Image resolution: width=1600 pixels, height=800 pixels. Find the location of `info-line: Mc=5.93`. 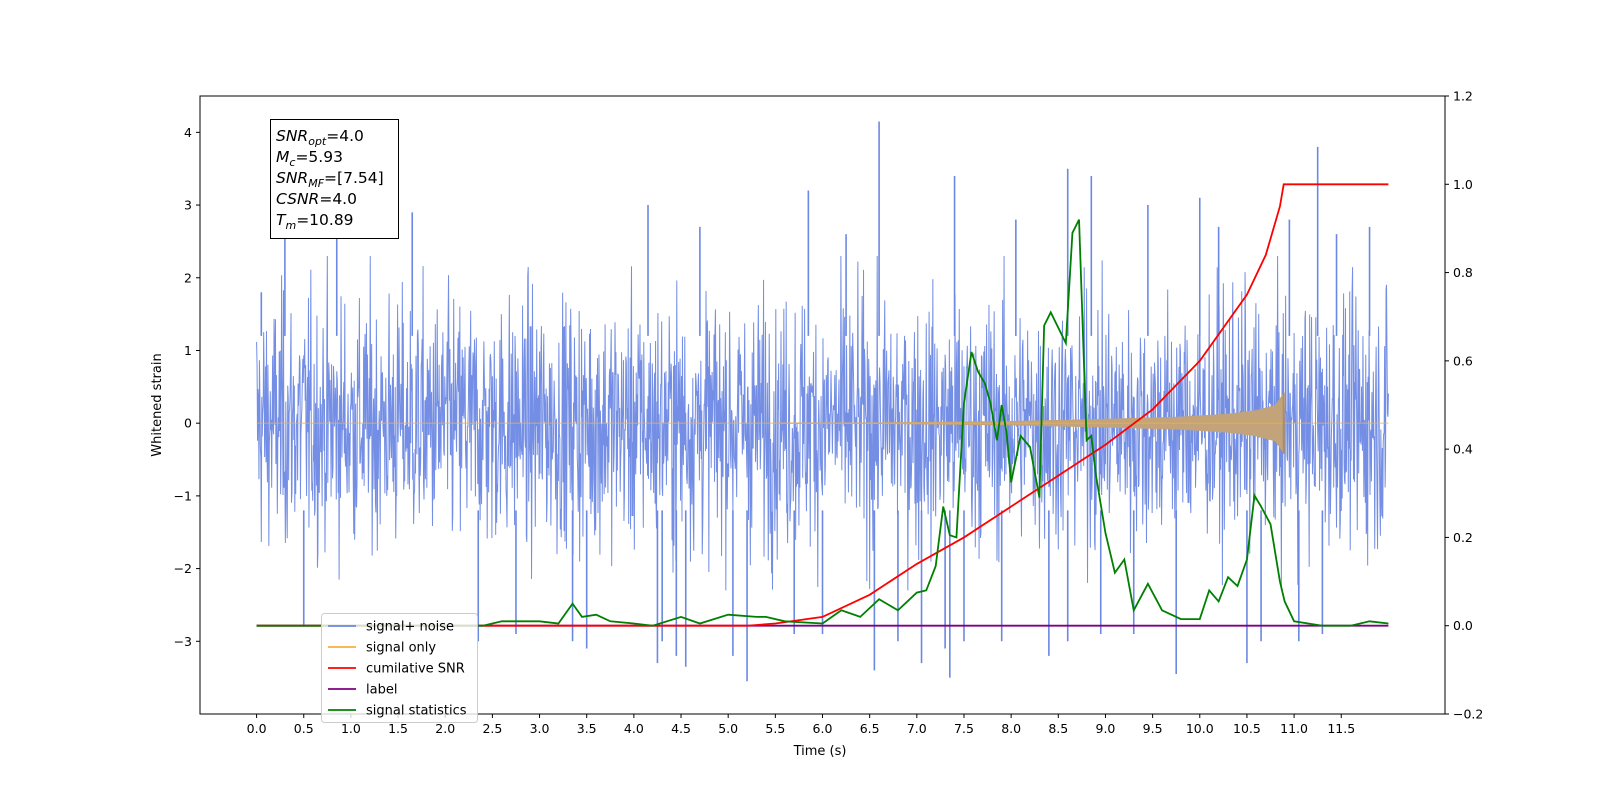

info-line: Mc=5.93 is located at coordinates (309, 158).